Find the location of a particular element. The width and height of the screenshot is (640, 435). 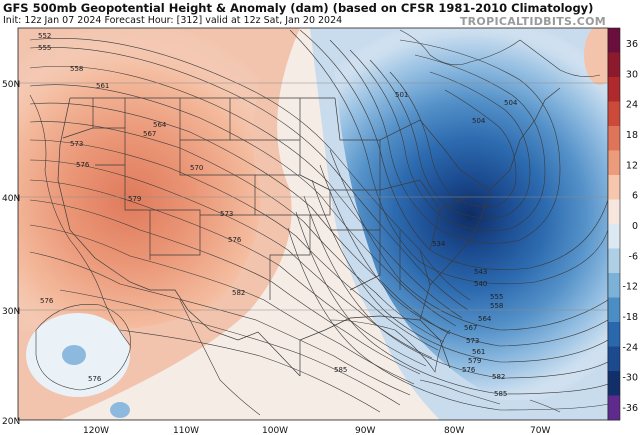

colorbar-tick-label: 24 is located at coordinates (632, 105).